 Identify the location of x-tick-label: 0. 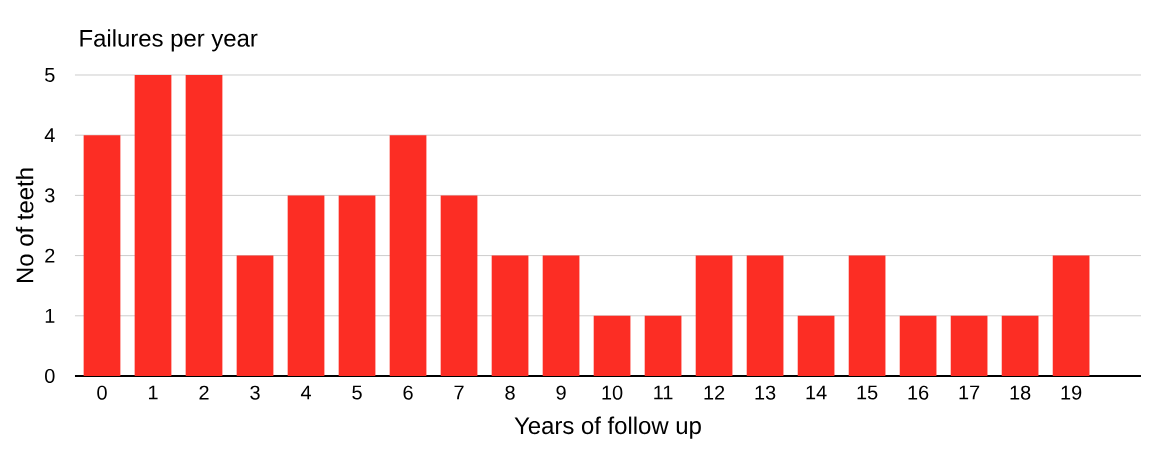
(102, 392).